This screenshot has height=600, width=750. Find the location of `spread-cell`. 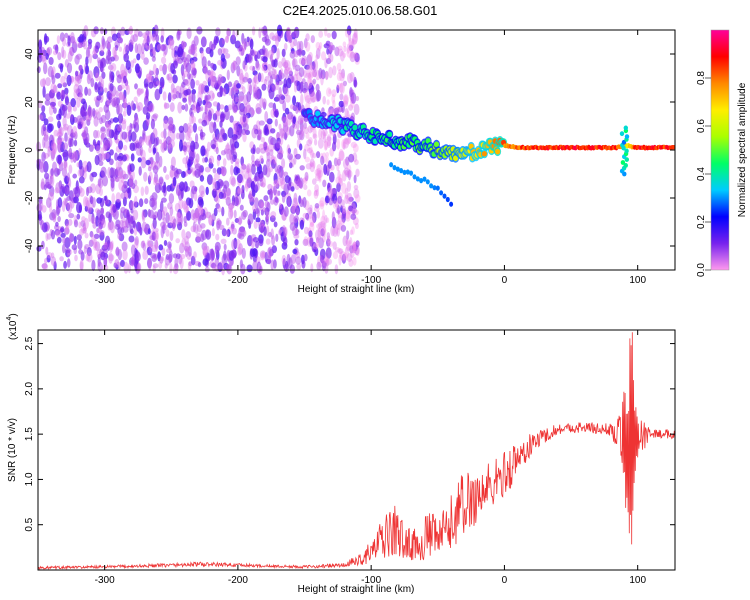

spread-cell is located at coordinates (625, 165).